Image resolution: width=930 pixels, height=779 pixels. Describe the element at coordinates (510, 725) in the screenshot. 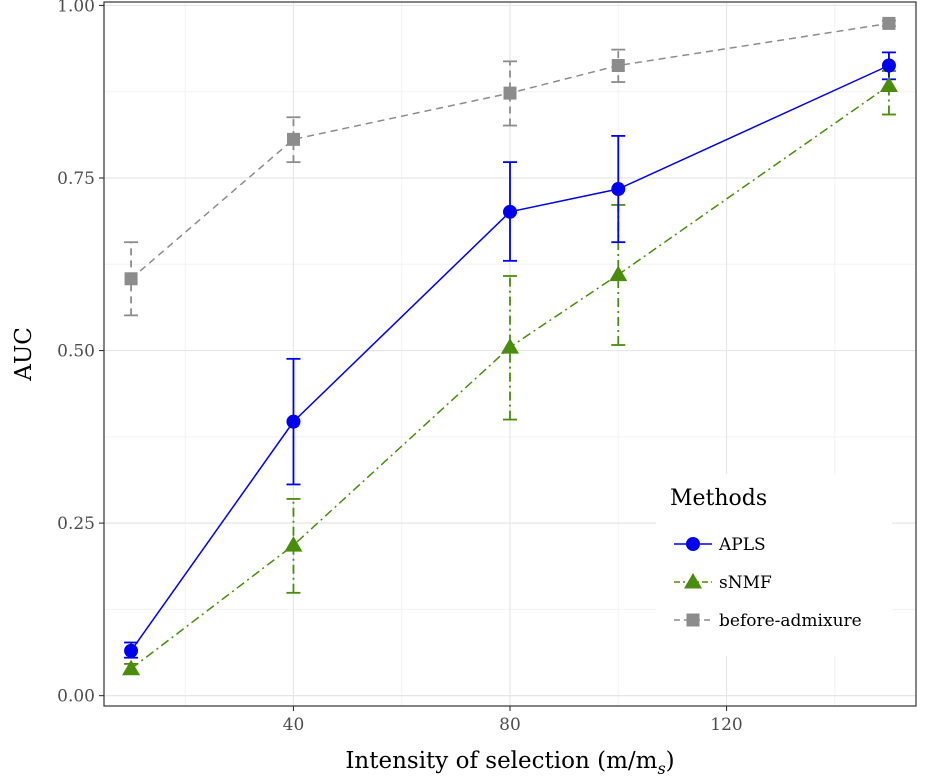

I see `x-tick-label: 80` at that location.